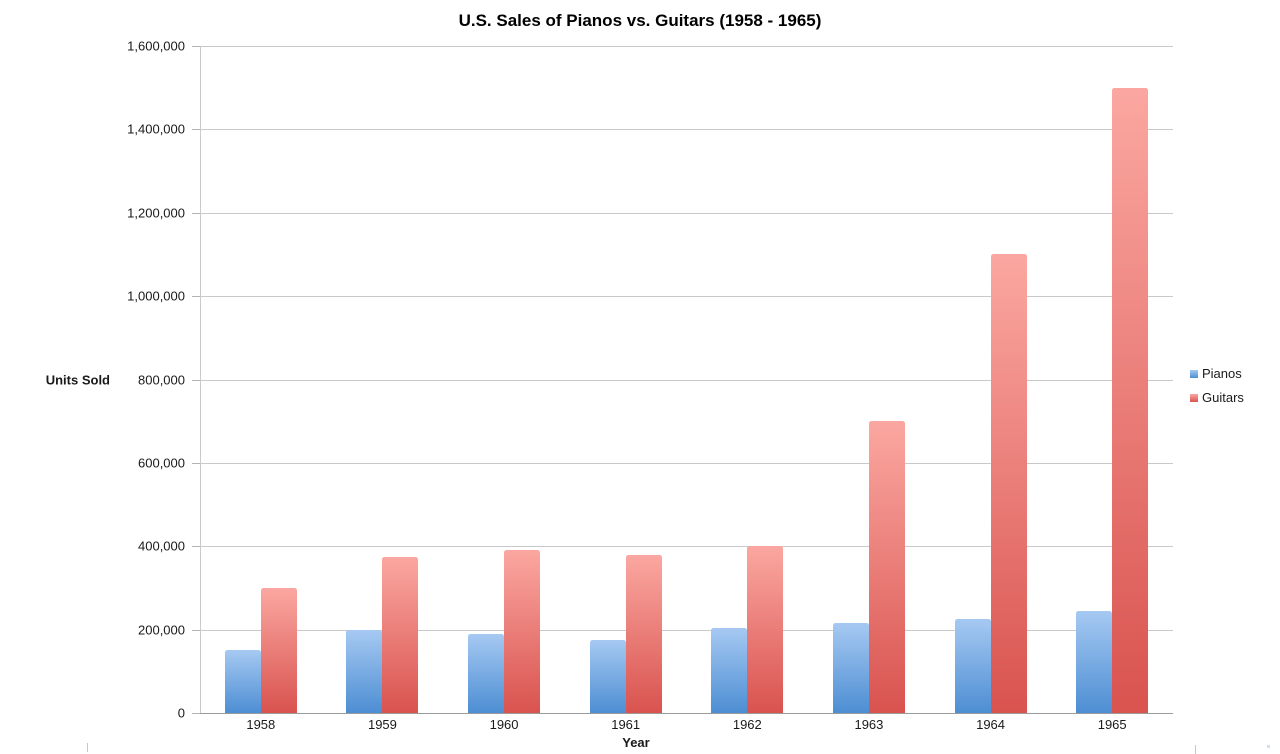  Describe the element at coordinates (1222, 373) in the screenshot. I see `legend-label-pianos: Pianos` at that location.